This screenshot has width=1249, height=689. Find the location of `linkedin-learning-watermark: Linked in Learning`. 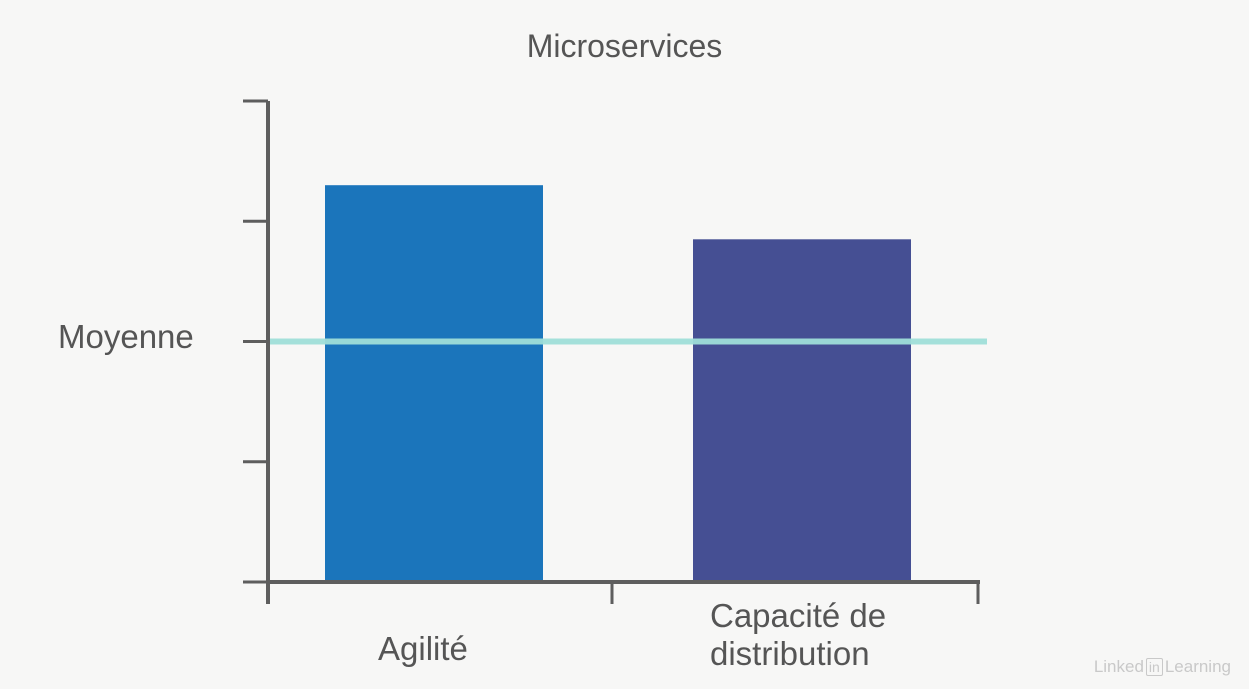

linkedin-learning-watermark: Linked in Learning is located at coordinates (1162, 667).